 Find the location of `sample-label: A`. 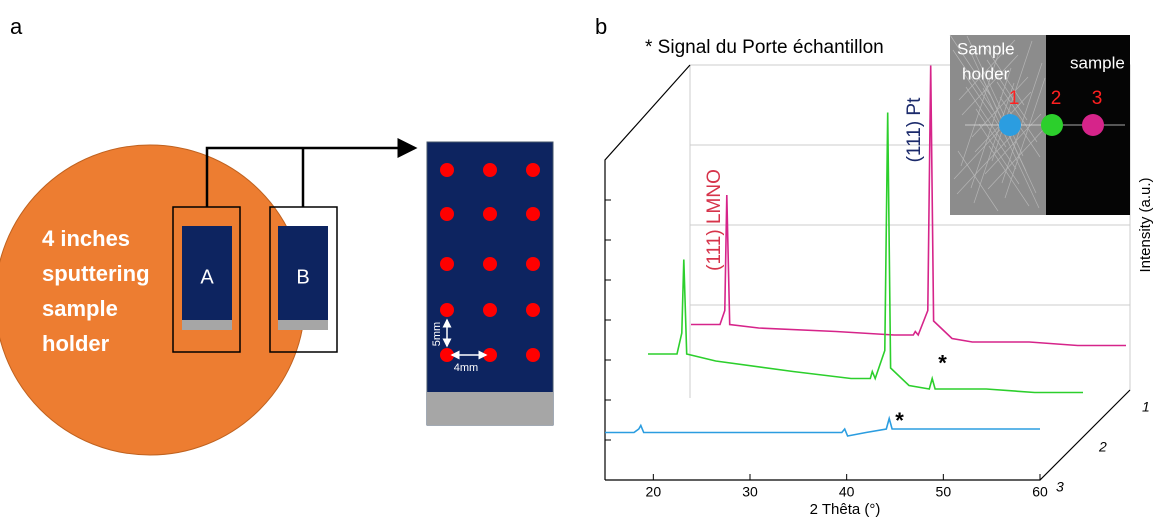

sample-label: A is located at coordinates (207, 277).